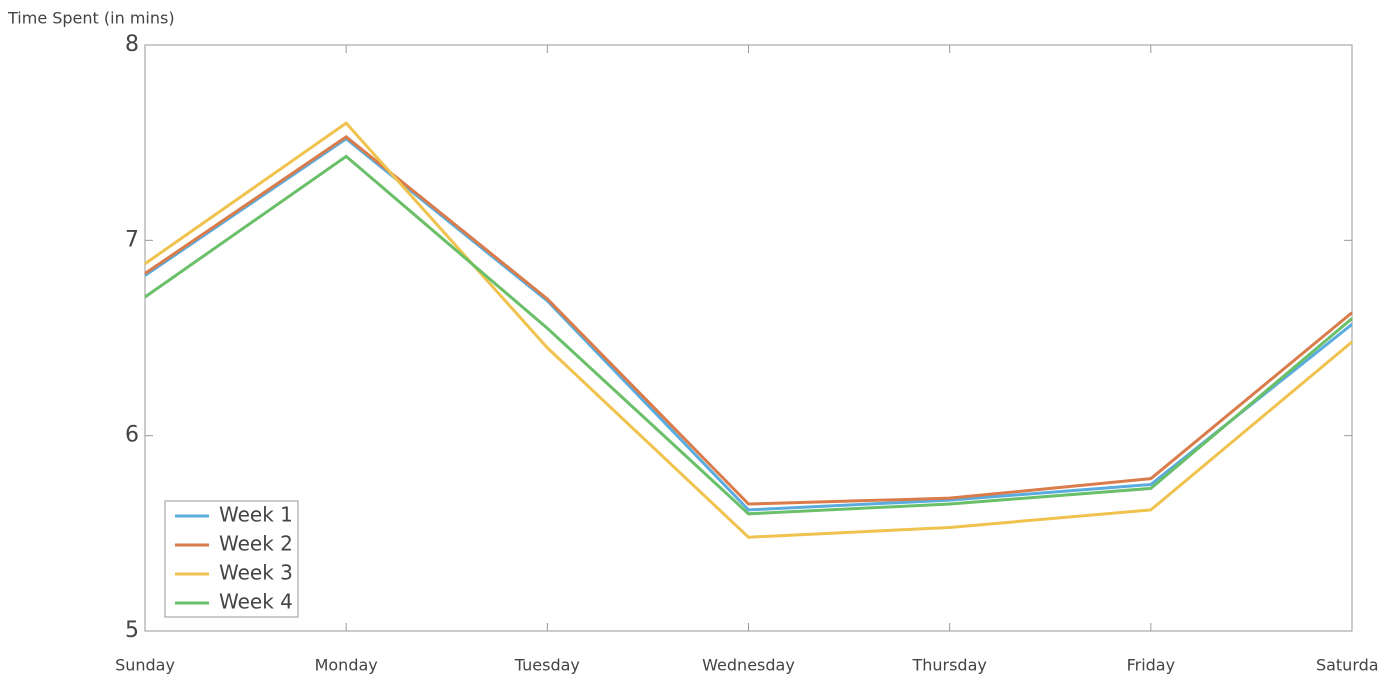 The height and width of the screenshot is (691, 1379). I want to click on x-tick-label: Friday, so click(1151, 665).